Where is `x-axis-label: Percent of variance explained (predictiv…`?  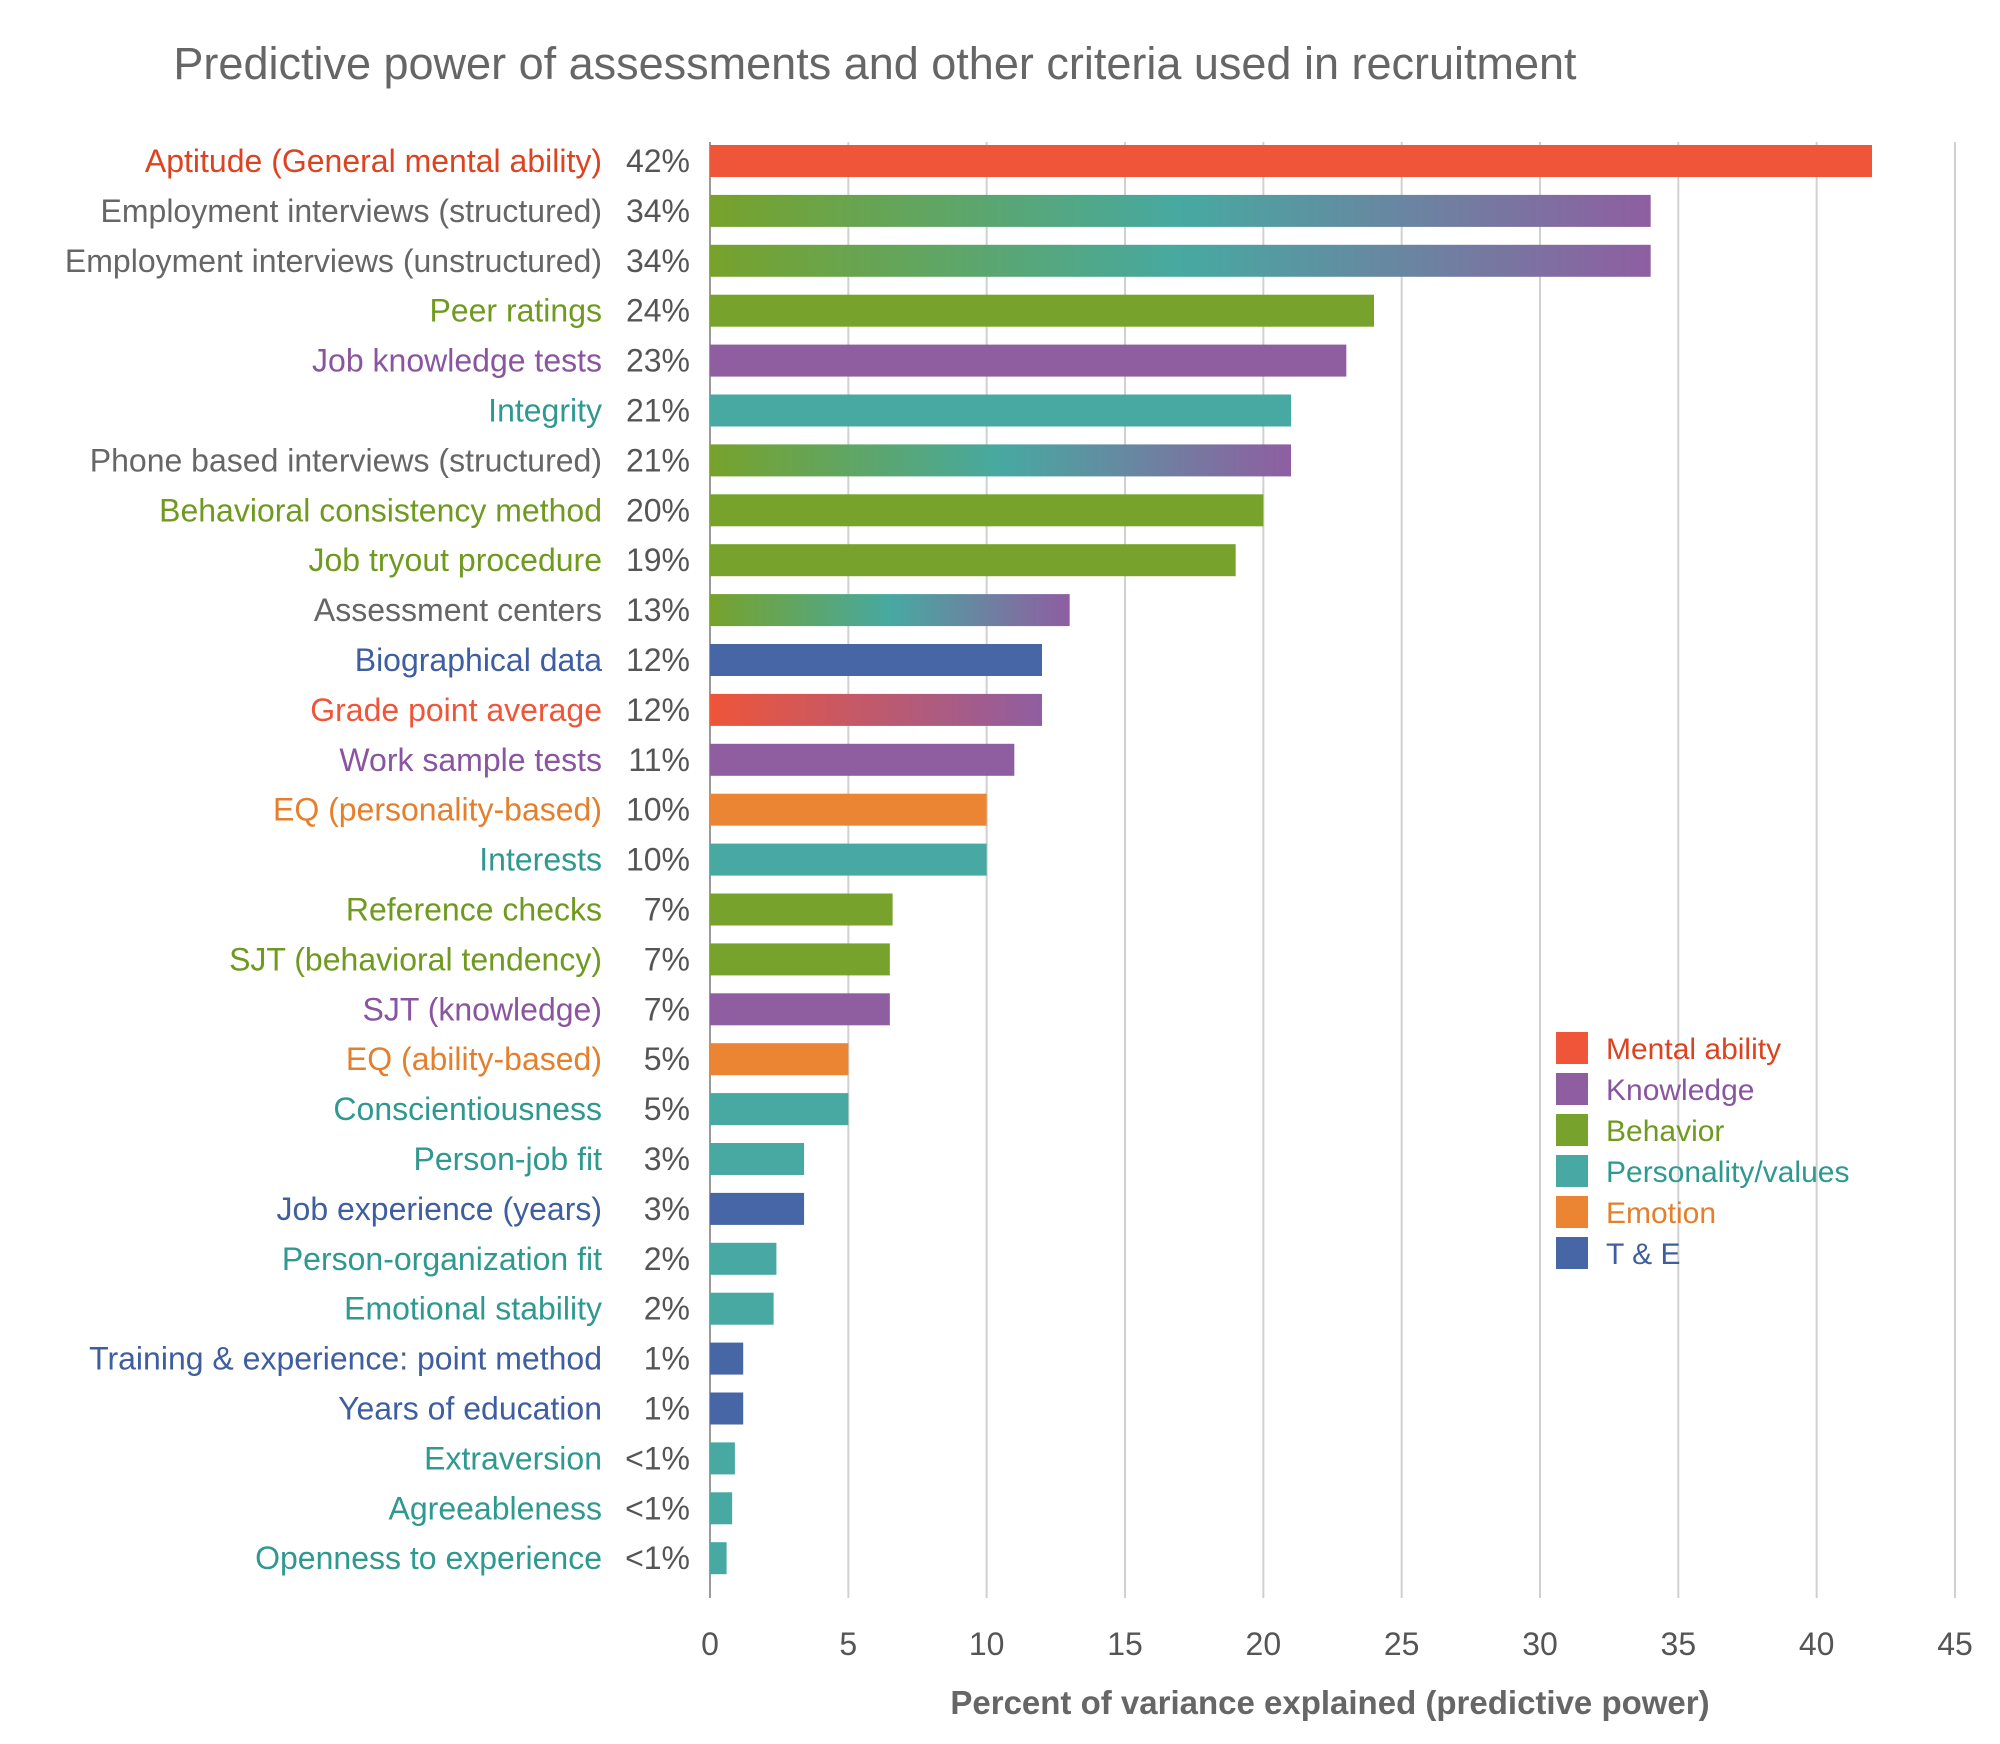
x-axis-label: Percent of variance explained (predictiv… is located at coordinates (1329, 1702).